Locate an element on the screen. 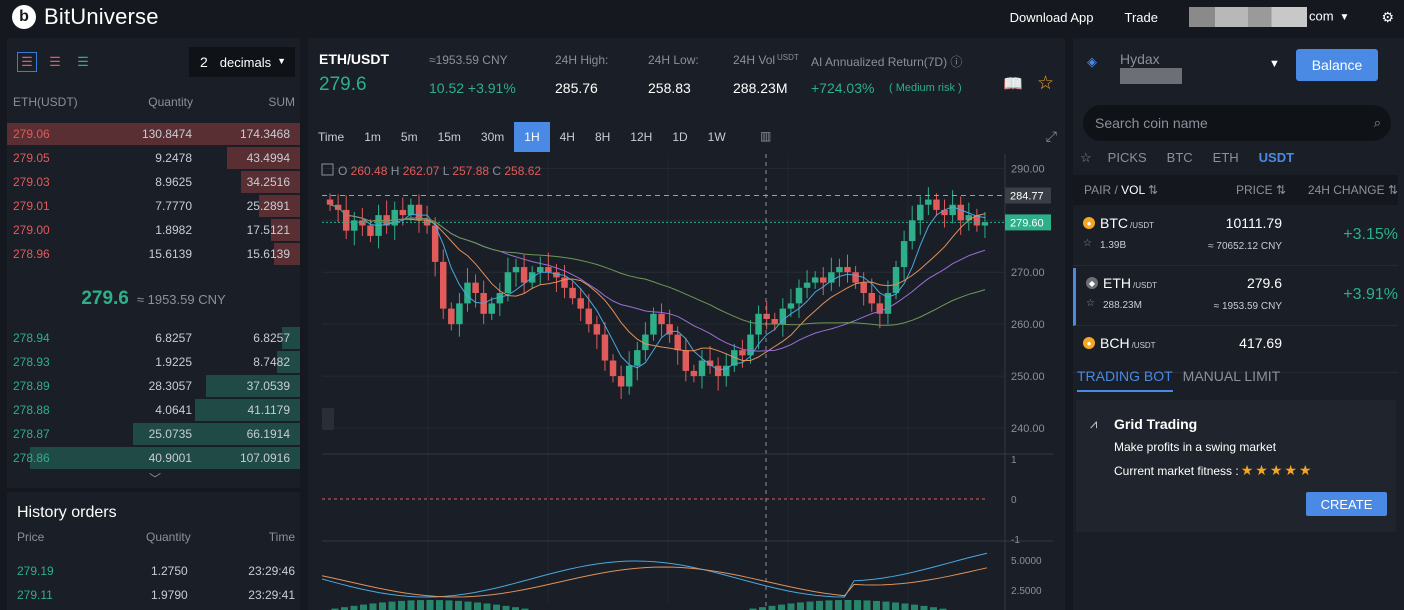 Image resolution: width=1404 pixels, height=610 pixels. bot-tab-trading-bot: TRADING BOT is located at coordinates (1125, 380).